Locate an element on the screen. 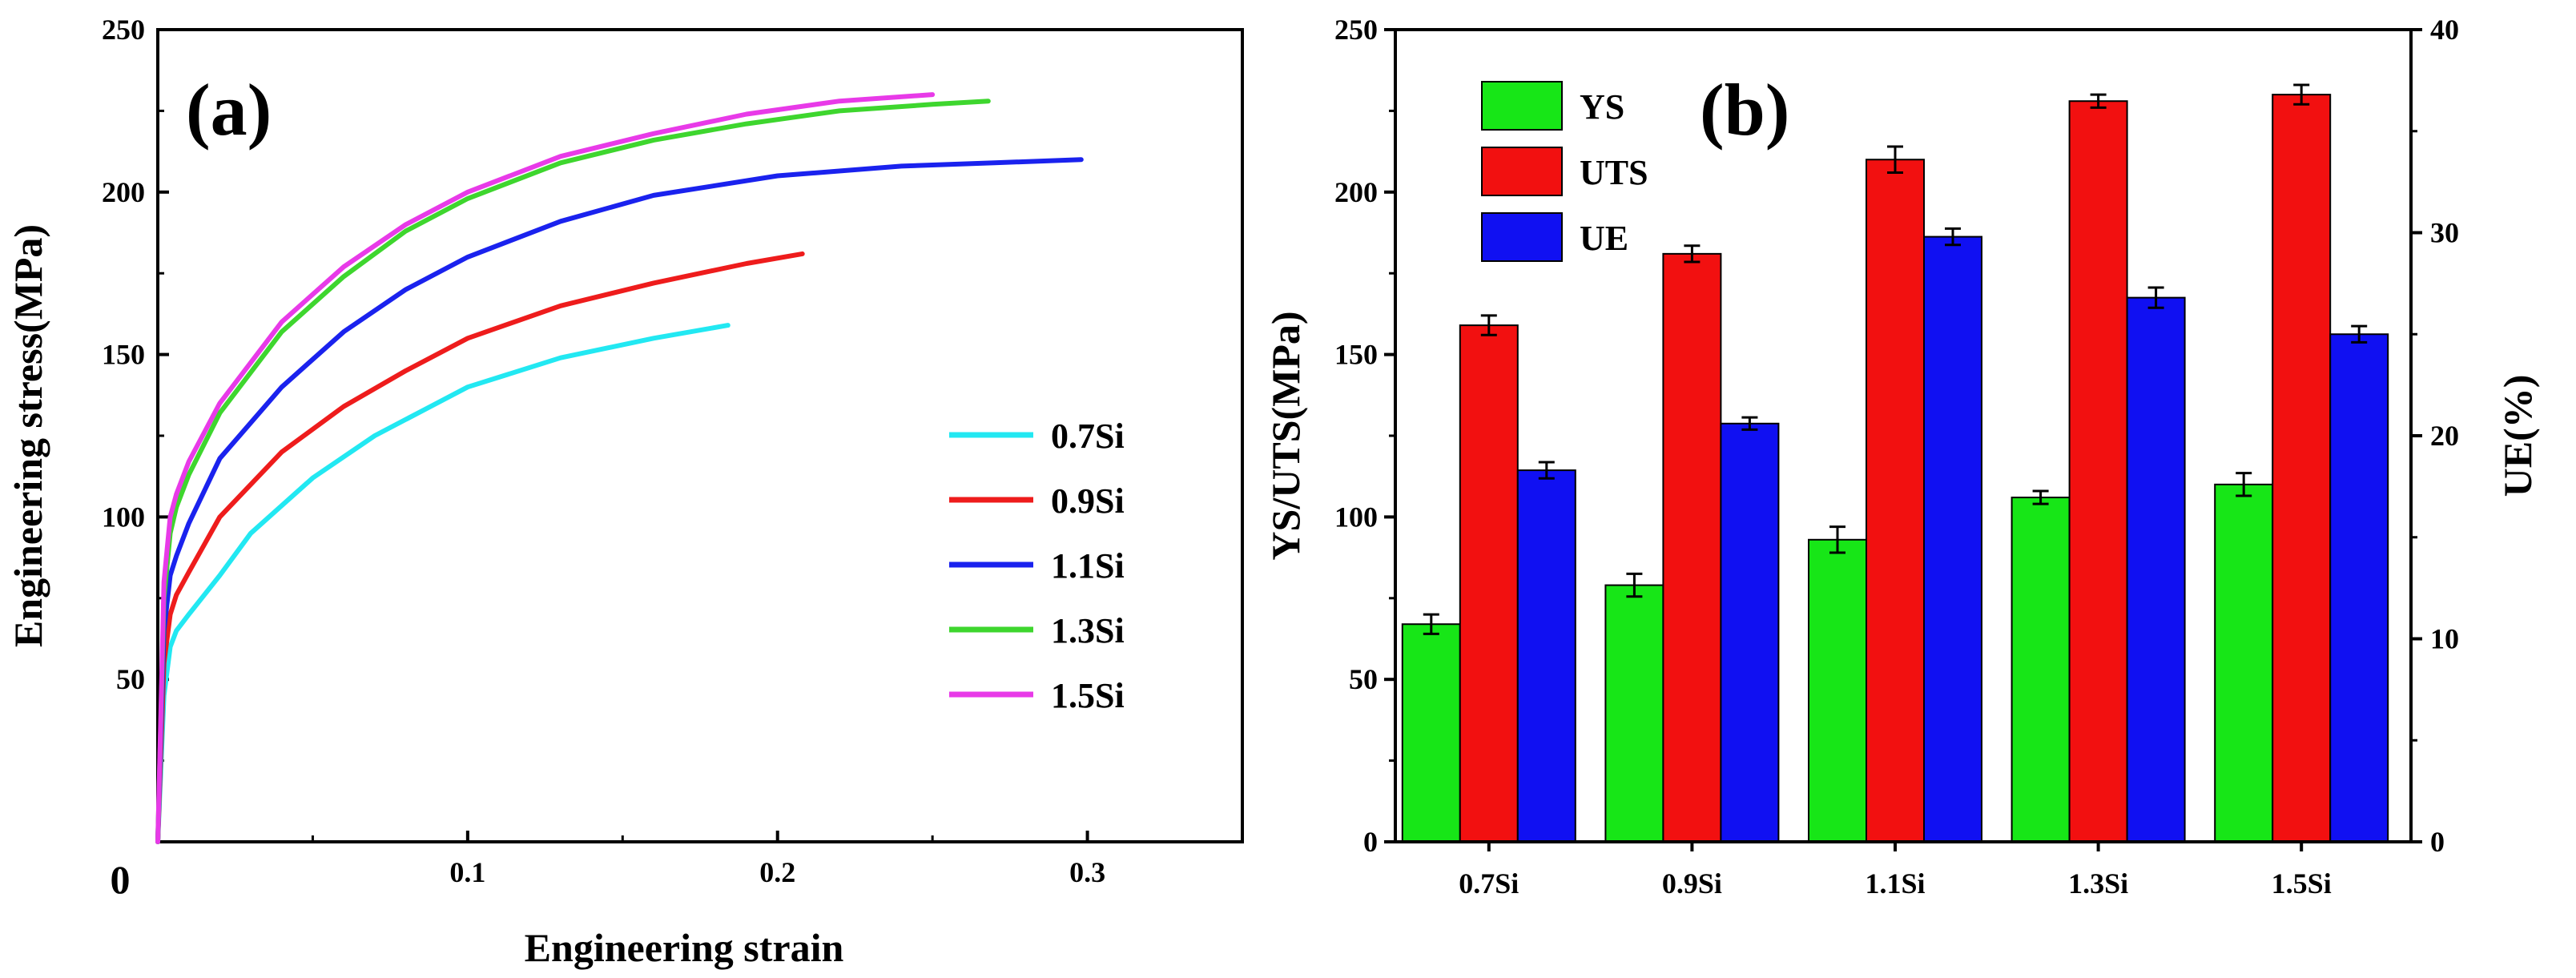 This screenshot has width=2576, height=978. y2-tick-label-b: 20 is located at coordinates (2444, 436).